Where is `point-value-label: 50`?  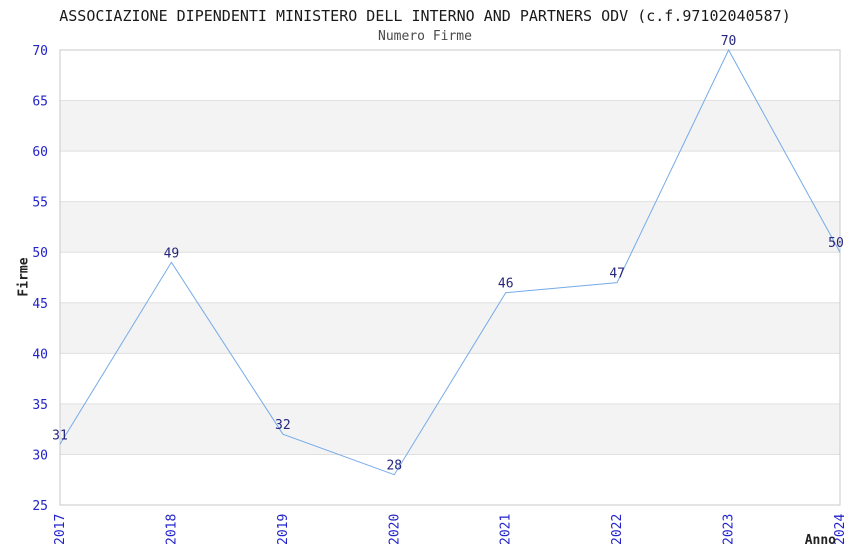 point-value-label: 50 is located at coordinates (836, 243).